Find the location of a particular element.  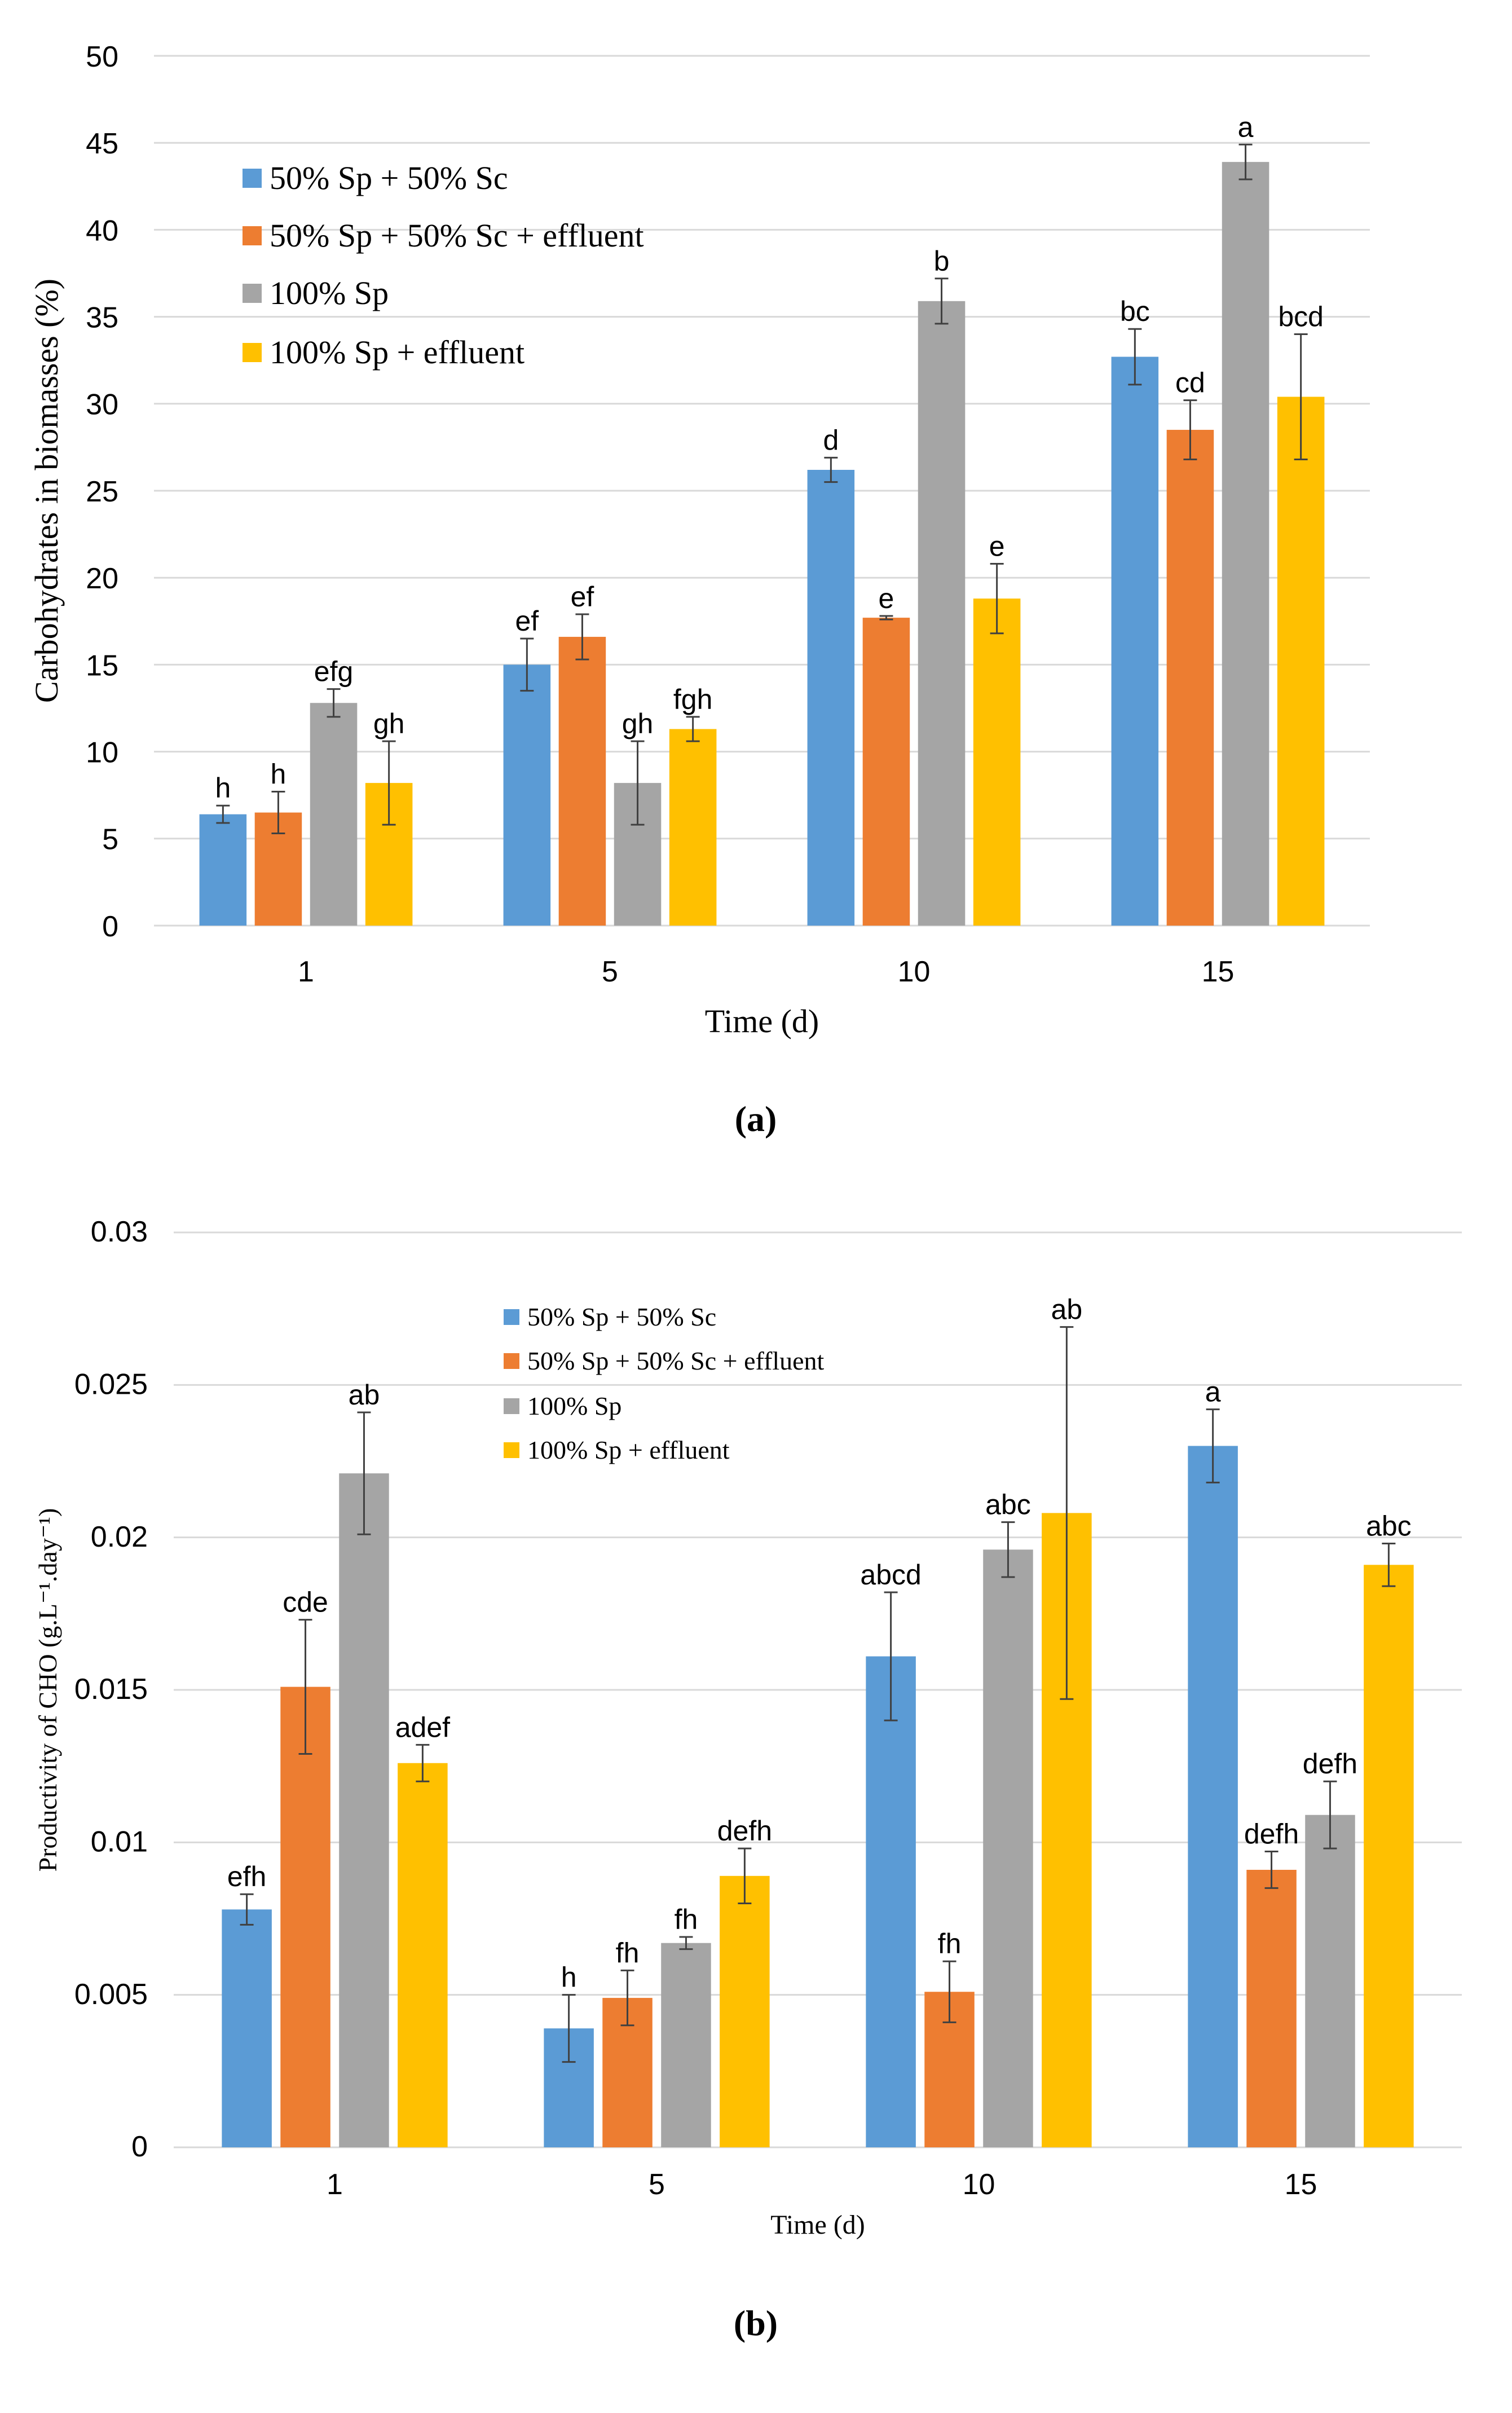

y-tick-label: 0.03 is located at coordinates (119, 1232).